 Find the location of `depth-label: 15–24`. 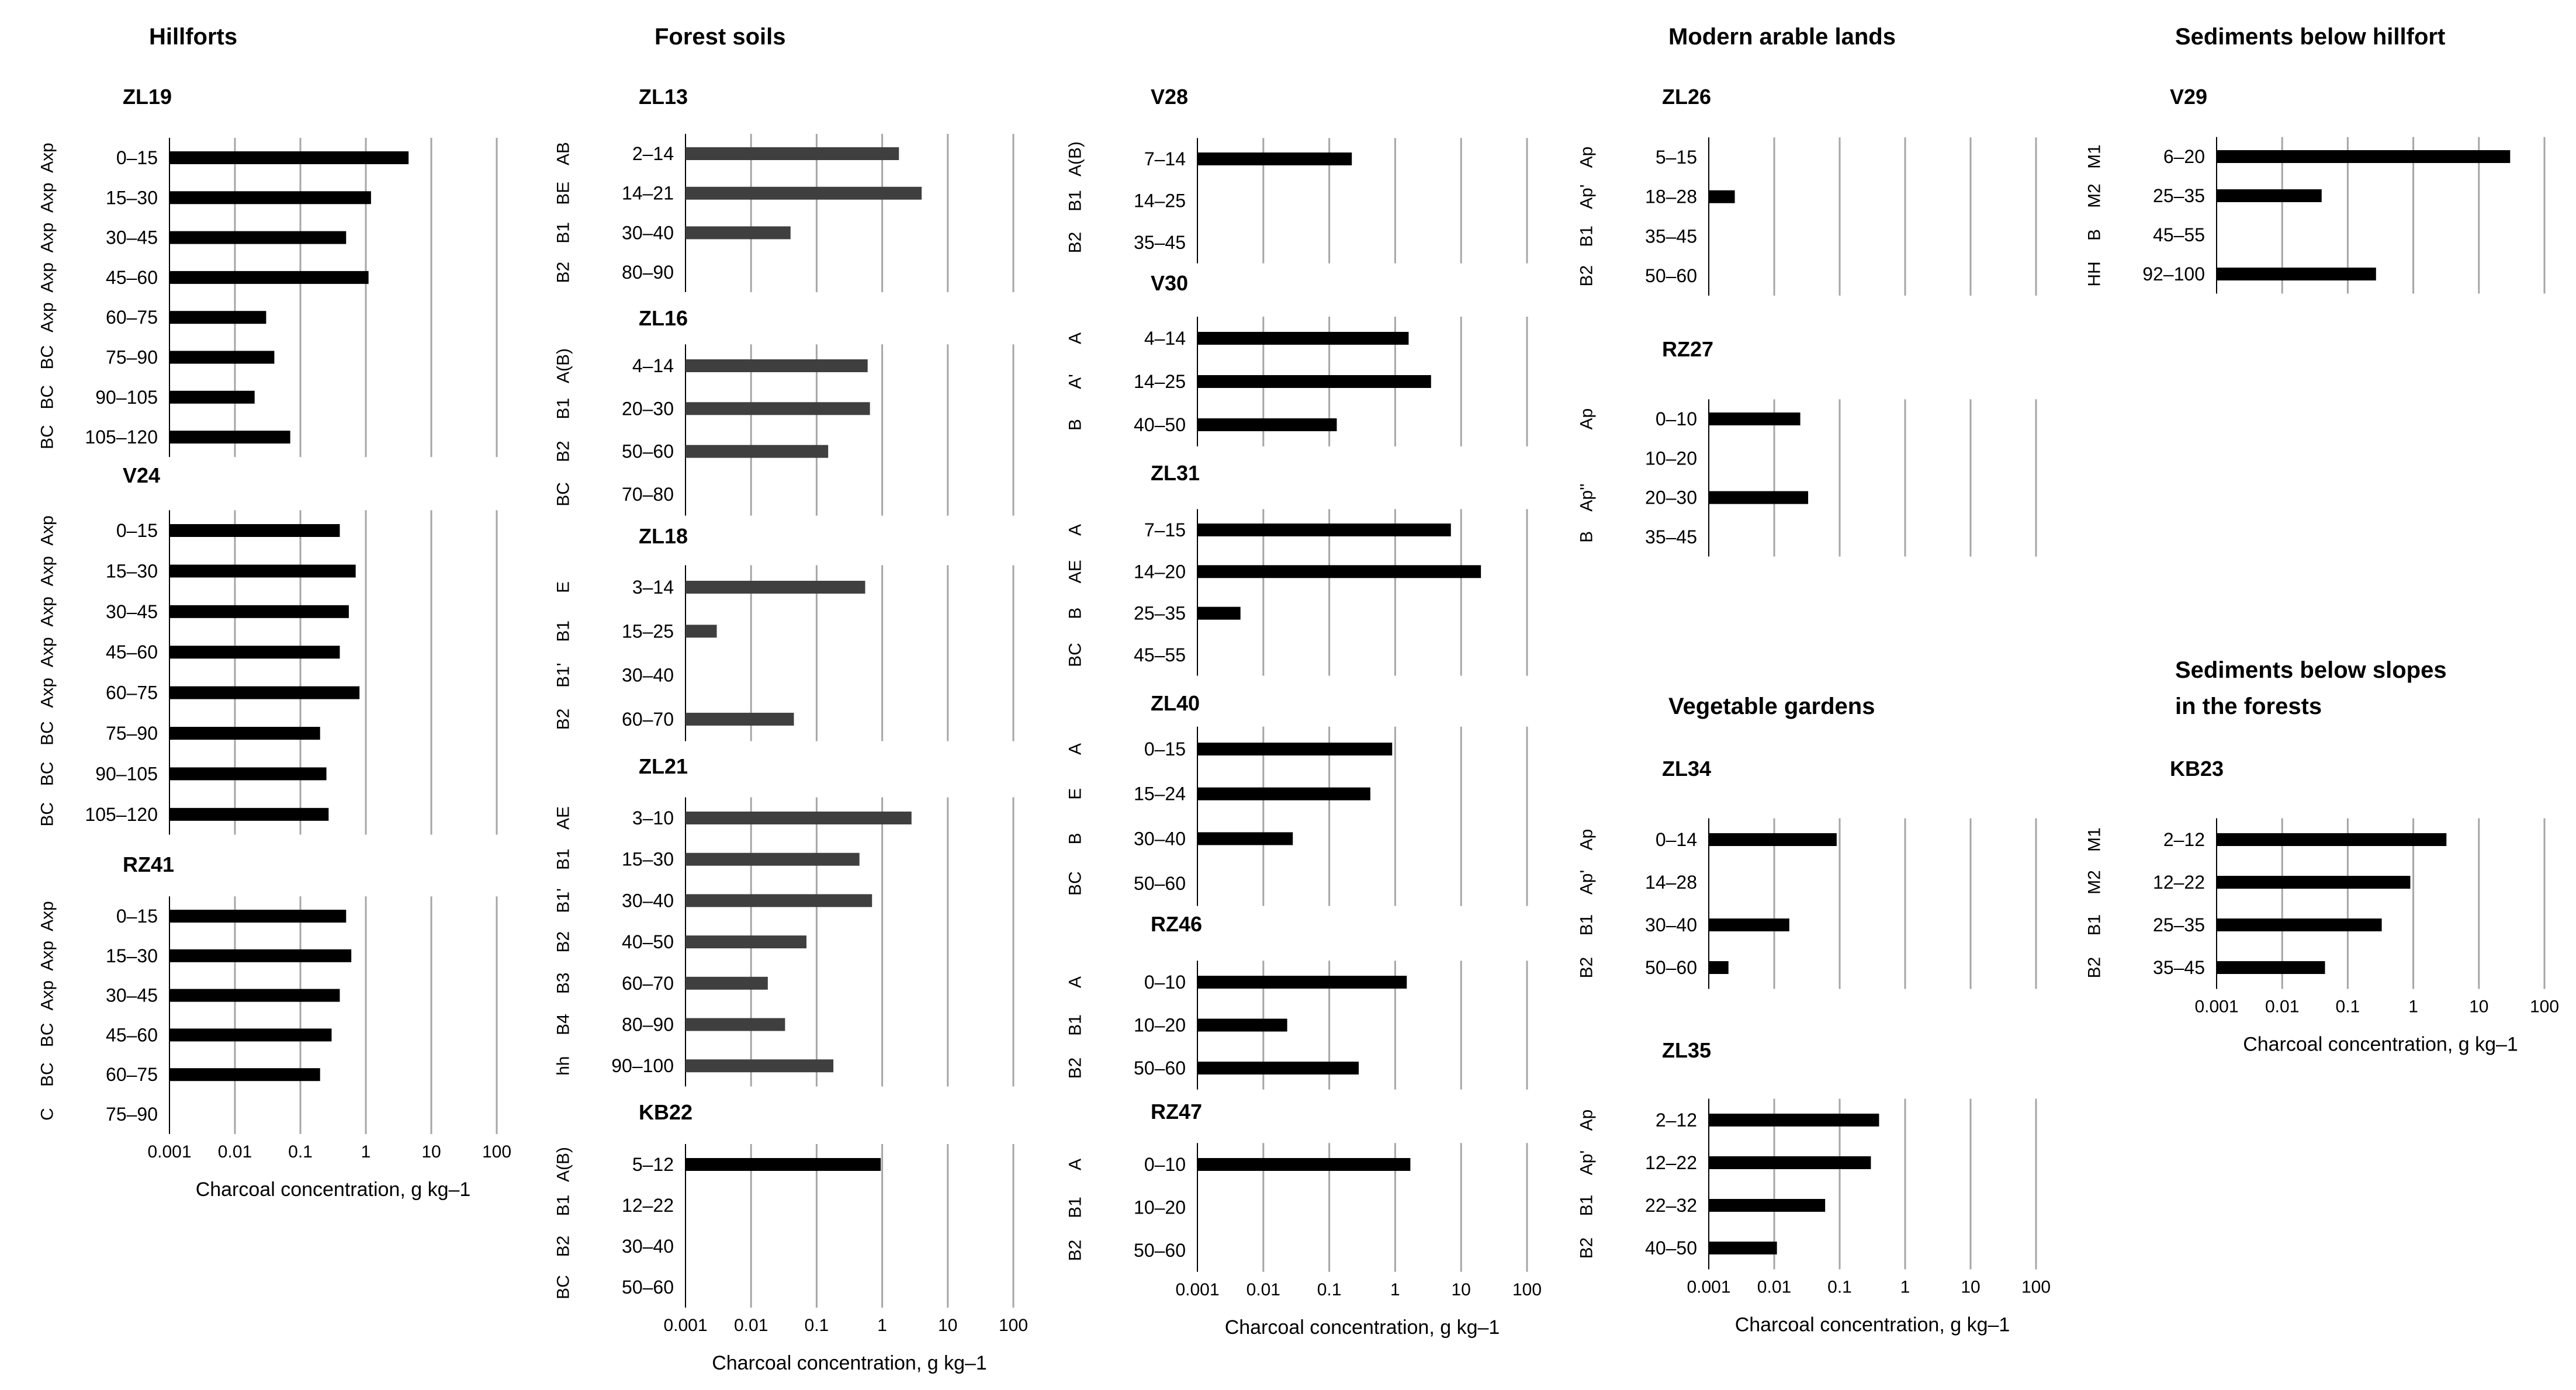

depth-label: 15–24 is located at coordinates (1160, 794).